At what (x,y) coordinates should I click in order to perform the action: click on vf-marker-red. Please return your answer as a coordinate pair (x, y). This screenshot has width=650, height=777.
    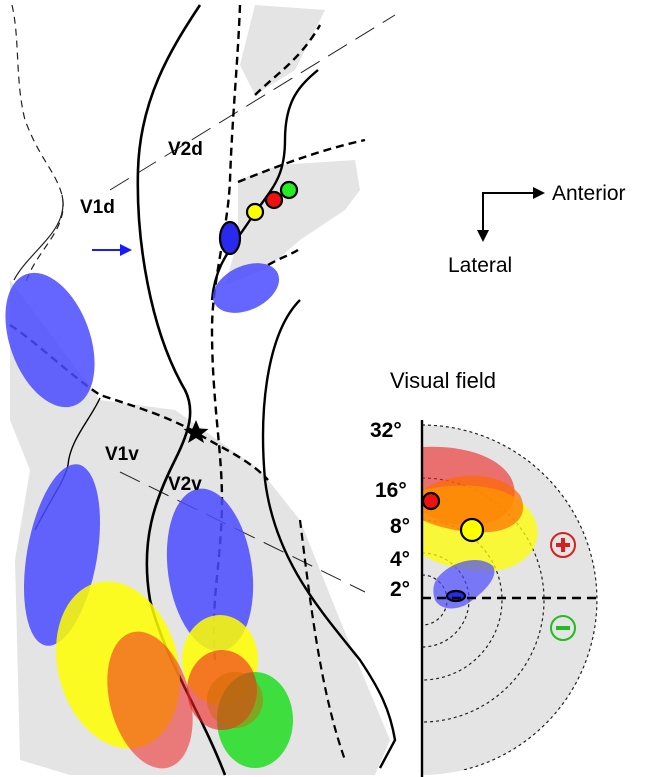
    Looking at the image, I should click on (431, 501).